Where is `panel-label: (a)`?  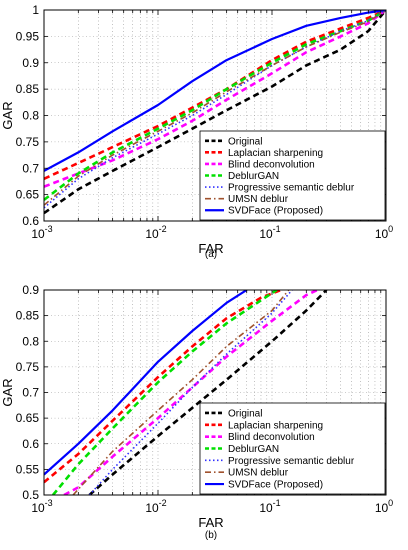 panel-label: (a) is located at coordinates (211, 254).